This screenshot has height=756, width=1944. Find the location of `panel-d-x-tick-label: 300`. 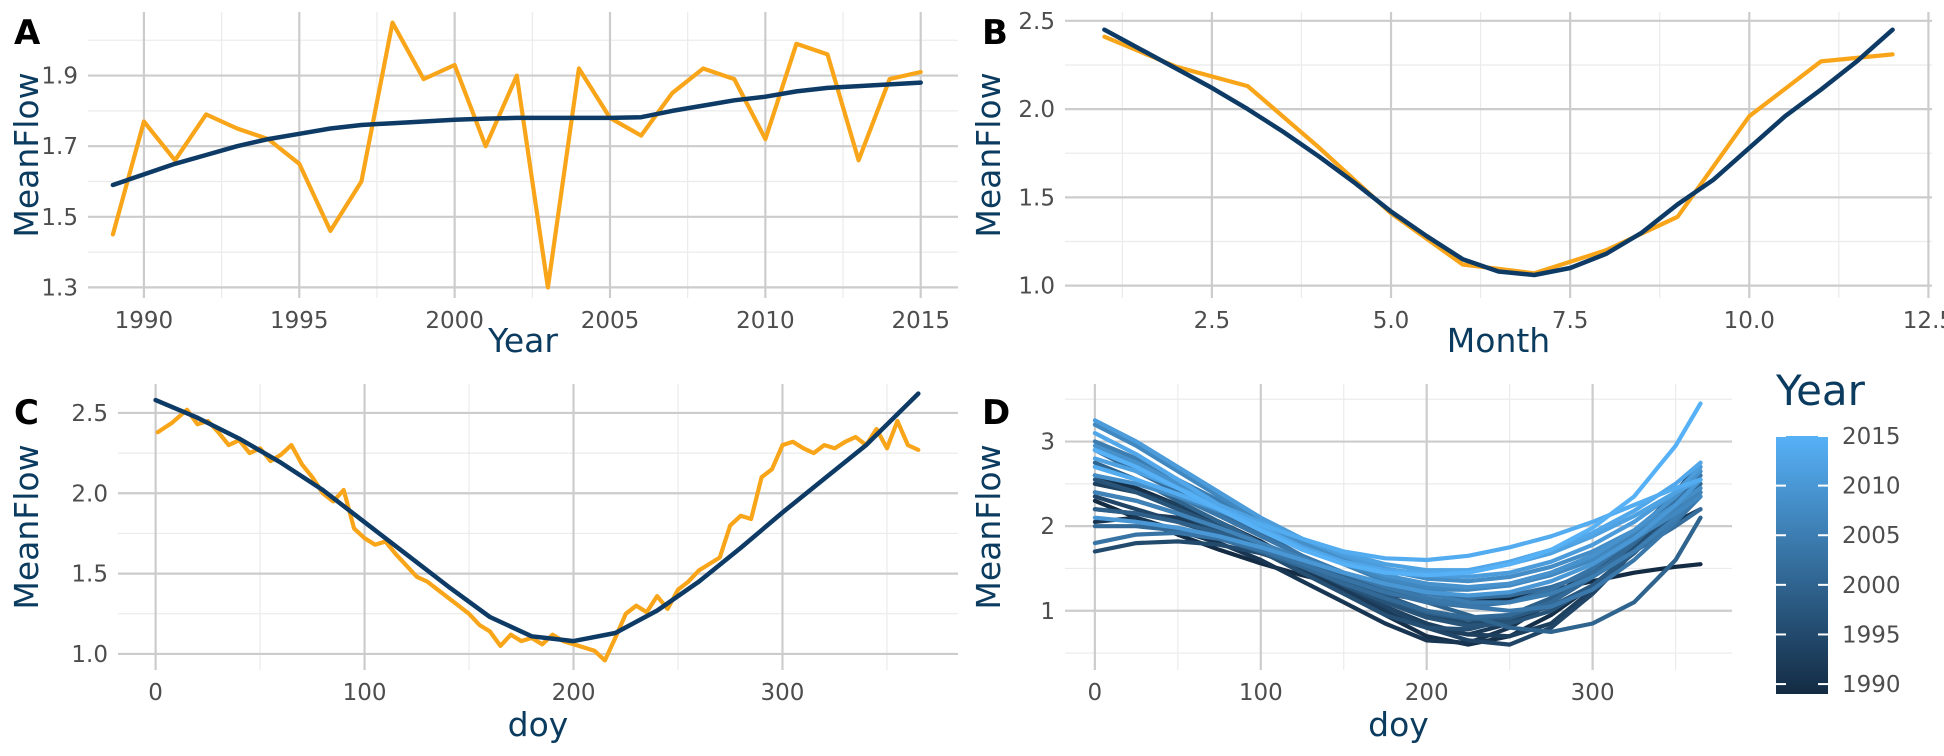

panel-d-x-tick-label: 300 is located at coordinates (1593, 693).